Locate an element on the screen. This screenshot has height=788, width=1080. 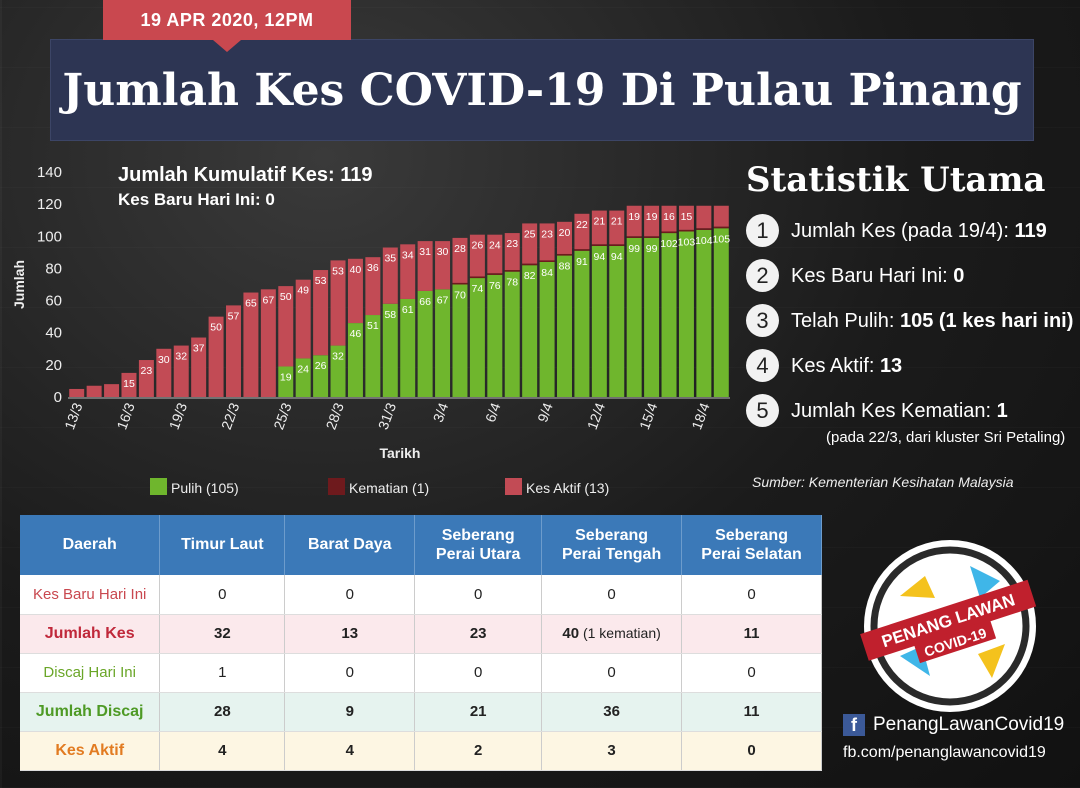
data-label-kes-aktif: 32 is located at coordinates (181, 357).